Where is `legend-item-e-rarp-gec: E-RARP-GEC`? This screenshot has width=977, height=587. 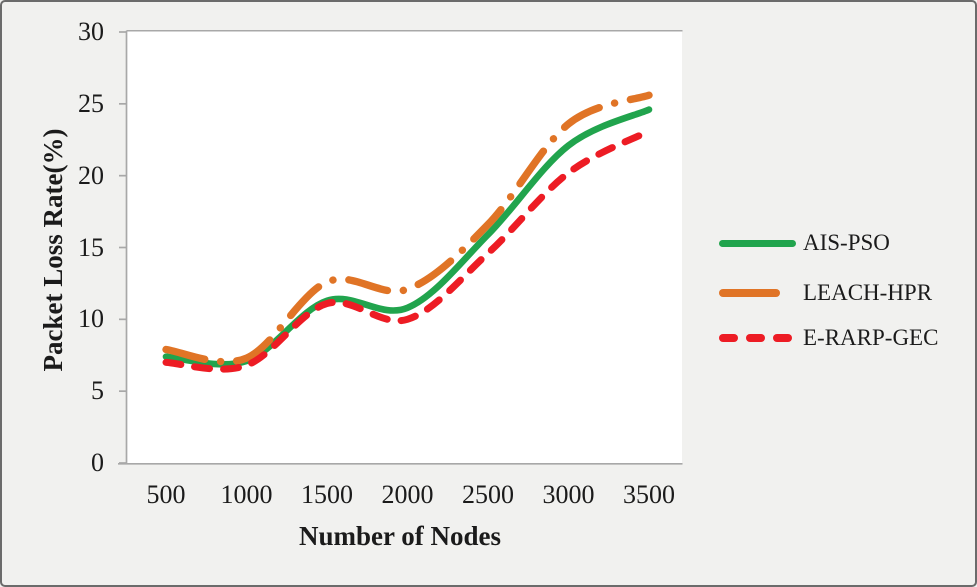 legend-item-e-rarp-gec: E-RARP-GEC is located at coordinates (828, 338).